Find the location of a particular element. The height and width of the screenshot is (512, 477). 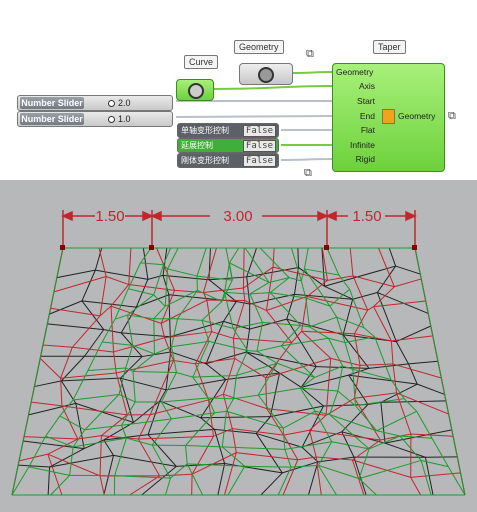

number-slider-2: Number Slider 1.0 is located at coordinates (95, 119).